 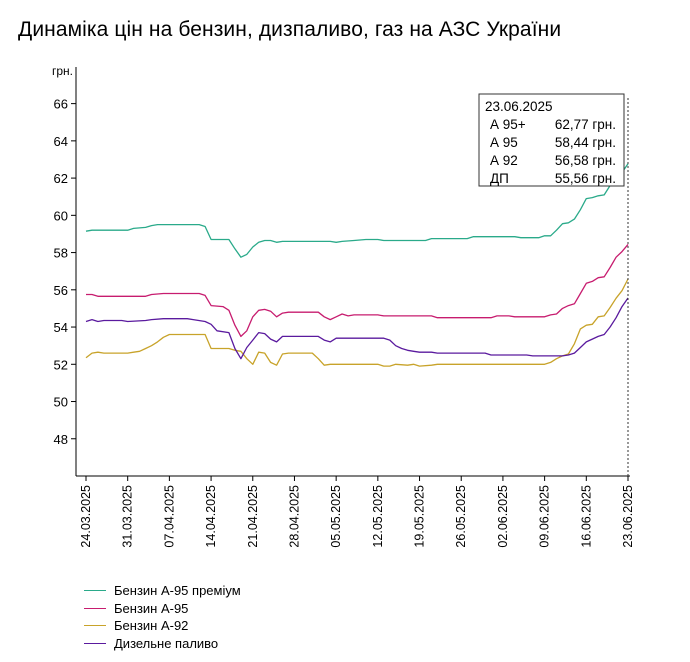 I want to click on legend-item: Бензин А-95 преміум, so click(x=162, y=591).